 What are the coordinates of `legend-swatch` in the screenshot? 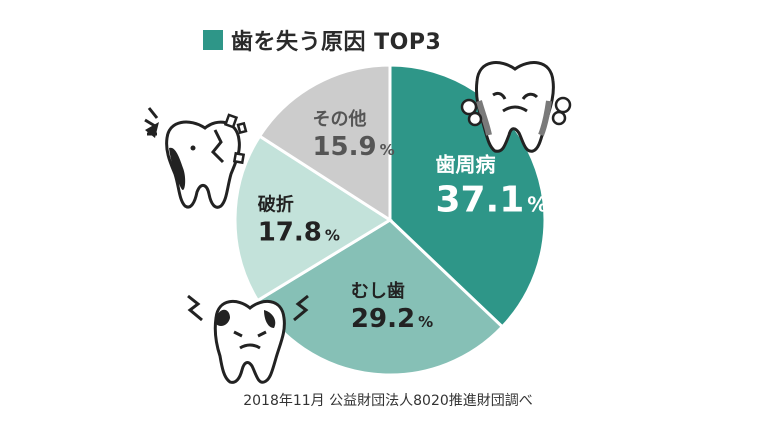 It's located at (213, 40).